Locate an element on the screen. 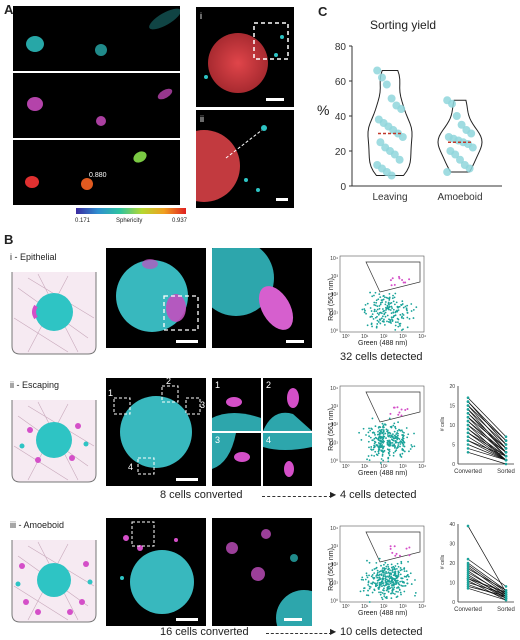  facs-ytick-label: 10¹ is located at coordinates (335, 313).